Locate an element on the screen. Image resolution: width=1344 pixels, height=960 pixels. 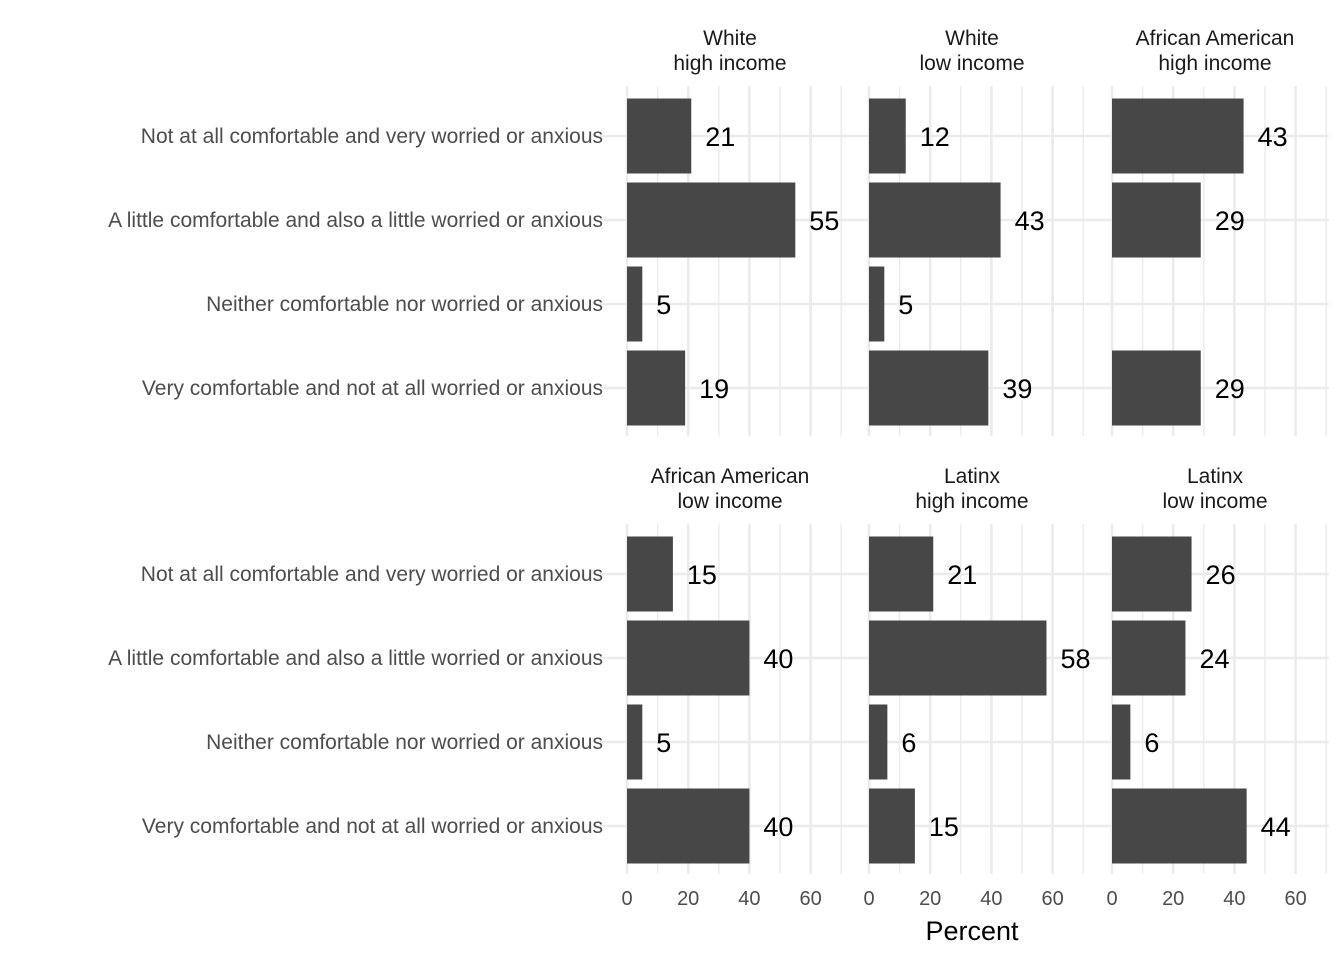
x-axis-title: Percent is located at coordinates (972, 931).